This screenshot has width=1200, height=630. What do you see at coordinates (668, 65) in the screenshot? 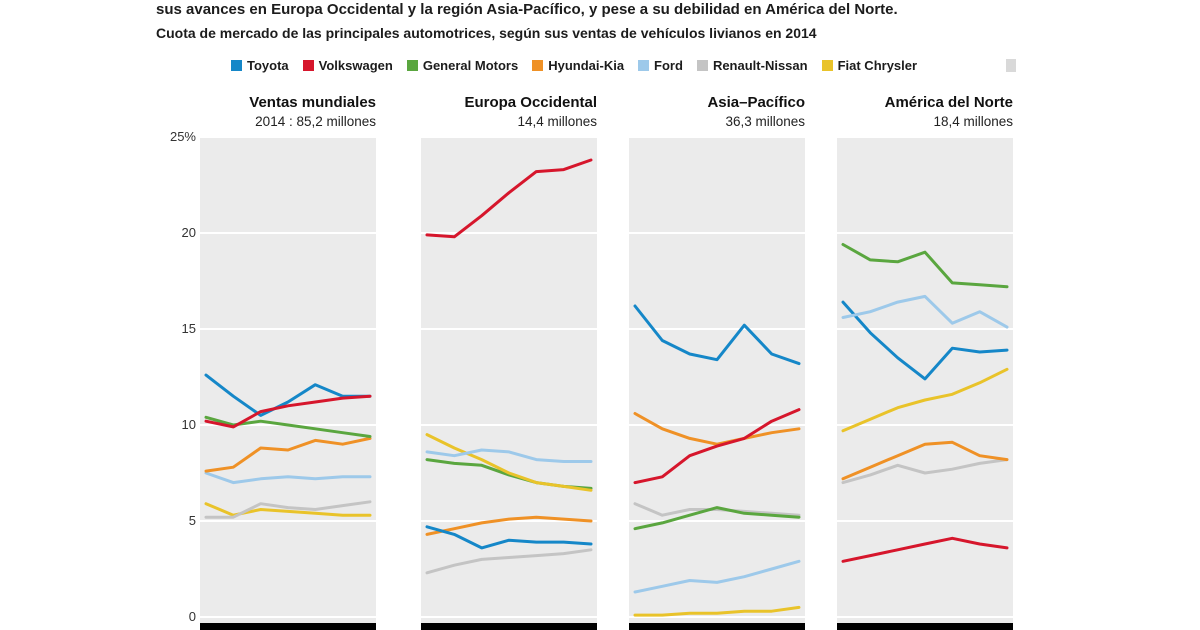
I see `legend-label: Ford` at bounding box center [668, 65].